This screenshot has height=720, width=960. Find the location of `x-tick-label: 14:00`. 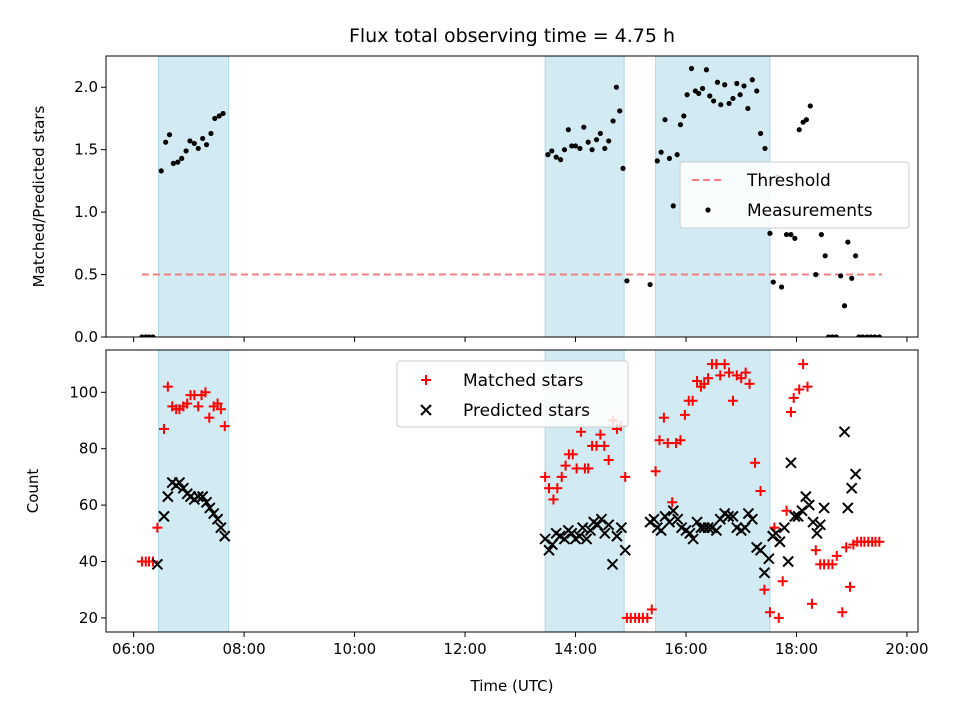

x-tick-label: 14:00 is located at coordinates (575, 649).